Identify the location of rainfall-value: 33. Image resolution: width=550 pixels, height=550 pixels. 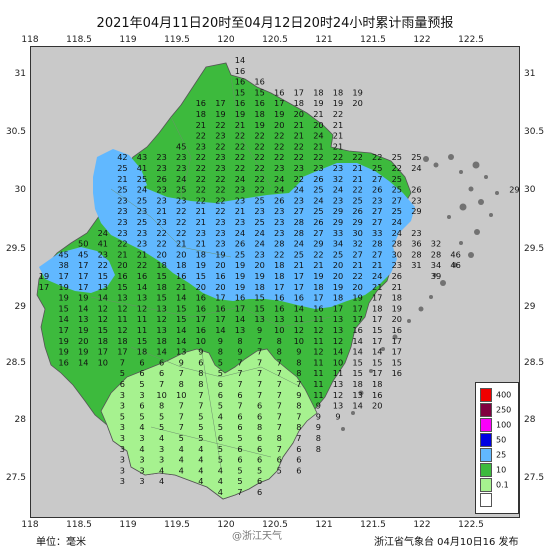
(338, 233).